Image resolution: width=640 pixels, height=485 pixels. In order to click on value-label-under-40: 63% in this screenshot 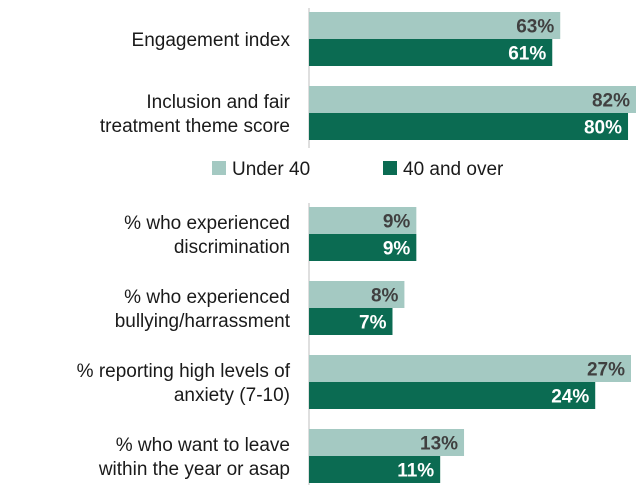, I will do `click(535, 27)`.